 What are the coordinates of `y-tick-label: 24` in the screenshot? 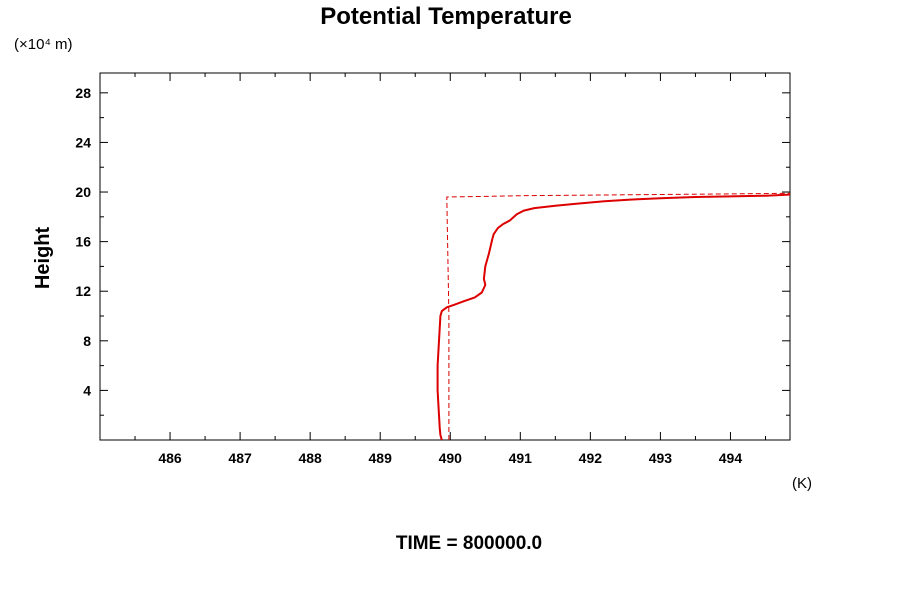 It's located at (83, 142).